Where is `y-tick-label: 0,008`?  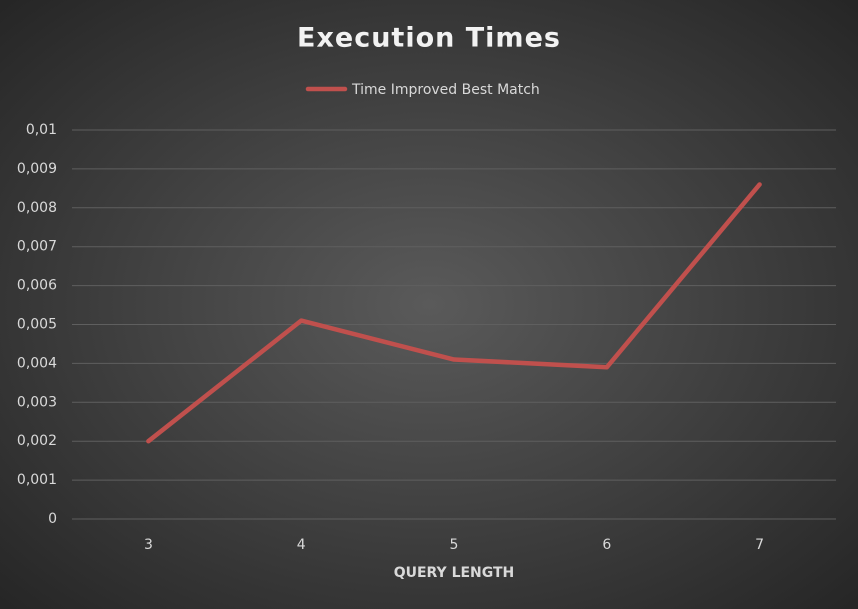 y-tick-label: 0,008 is located at coordinates (37, 208).